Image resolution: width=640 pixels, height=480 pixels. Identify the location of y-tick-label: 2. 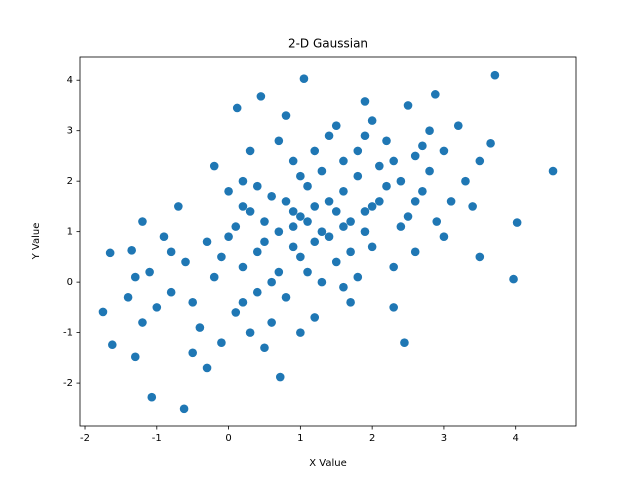
(70, 181).